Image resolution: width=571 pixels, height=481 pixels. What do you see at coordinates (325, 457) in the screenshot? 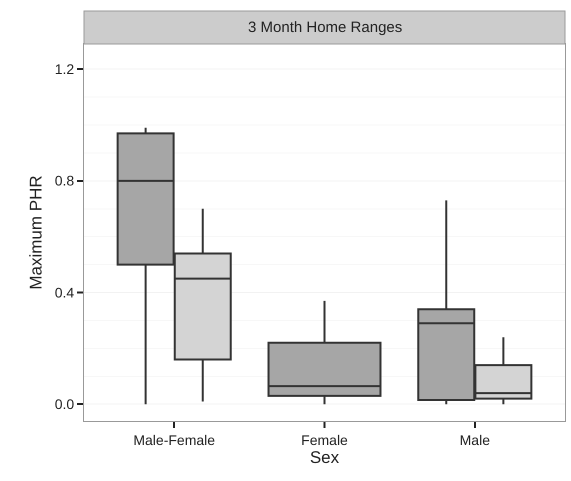
I see `x-axis-title: Sex` at bounding box center [325, 457].